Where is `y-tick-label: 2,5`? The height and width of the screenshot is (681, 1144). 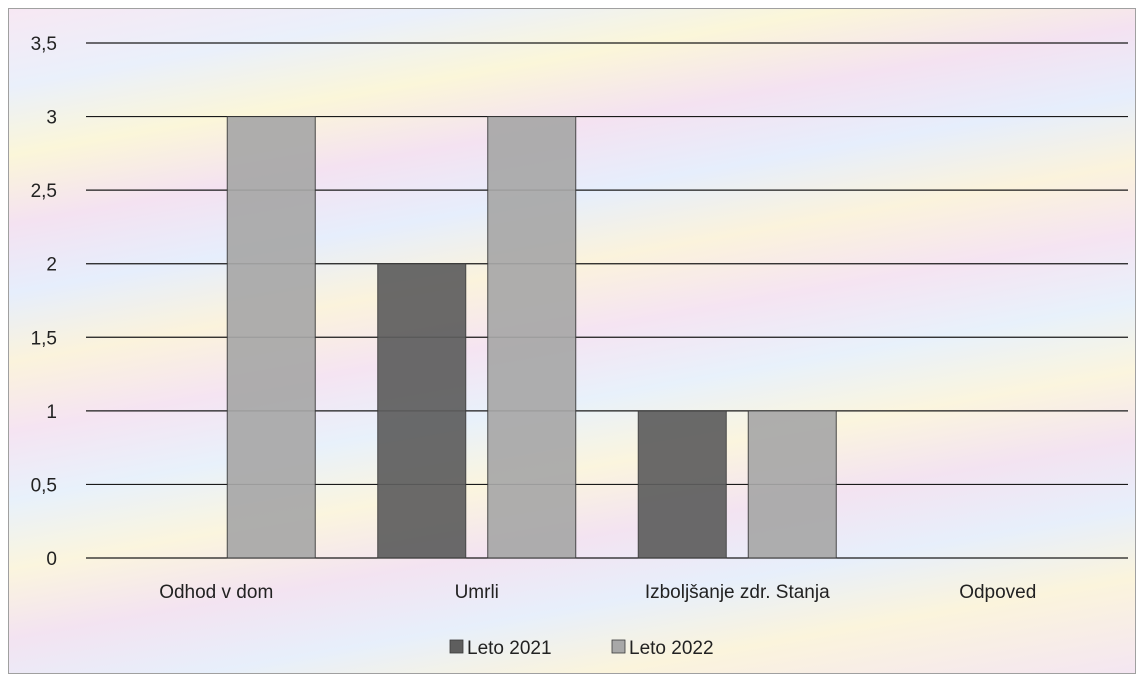
y-tick-label: 2,5 is located at coordinates (44, 191).